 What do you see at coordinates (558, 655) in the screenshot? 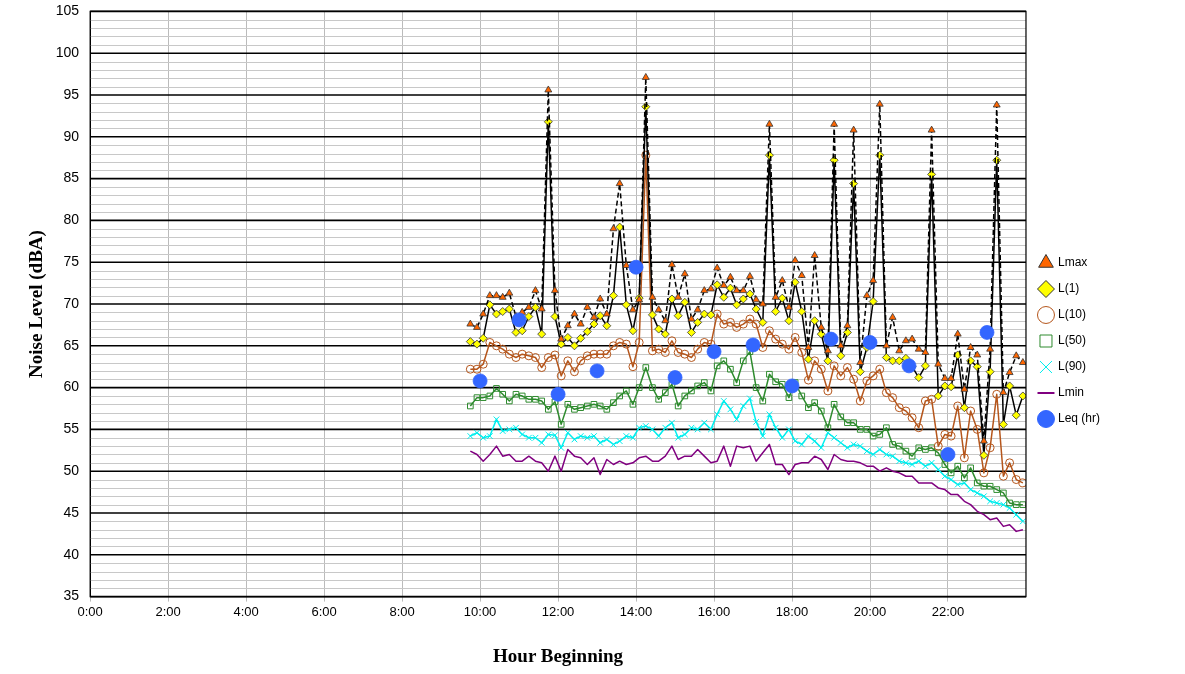
I see `x-axis-title: Hour Beginning` at bounding box center [558, 655].